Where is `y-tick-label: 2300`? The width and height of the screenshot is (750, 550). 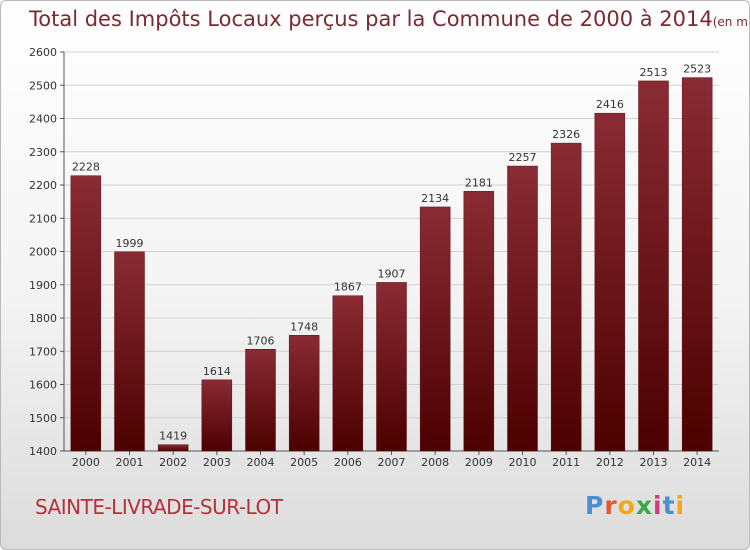 y-tick-label: 2300 is located at coordinates (43, 152).